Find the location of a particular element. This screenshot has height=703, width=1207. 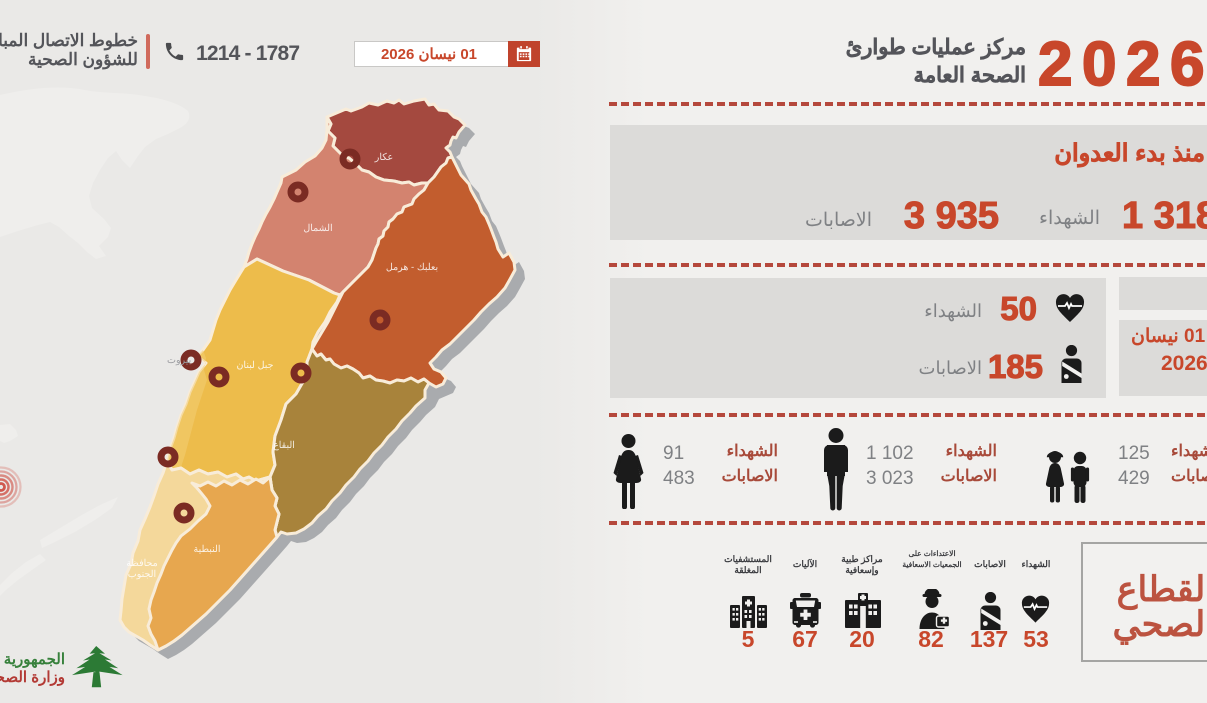

svg-text: الجنوب is located at coordinates (142, 574).